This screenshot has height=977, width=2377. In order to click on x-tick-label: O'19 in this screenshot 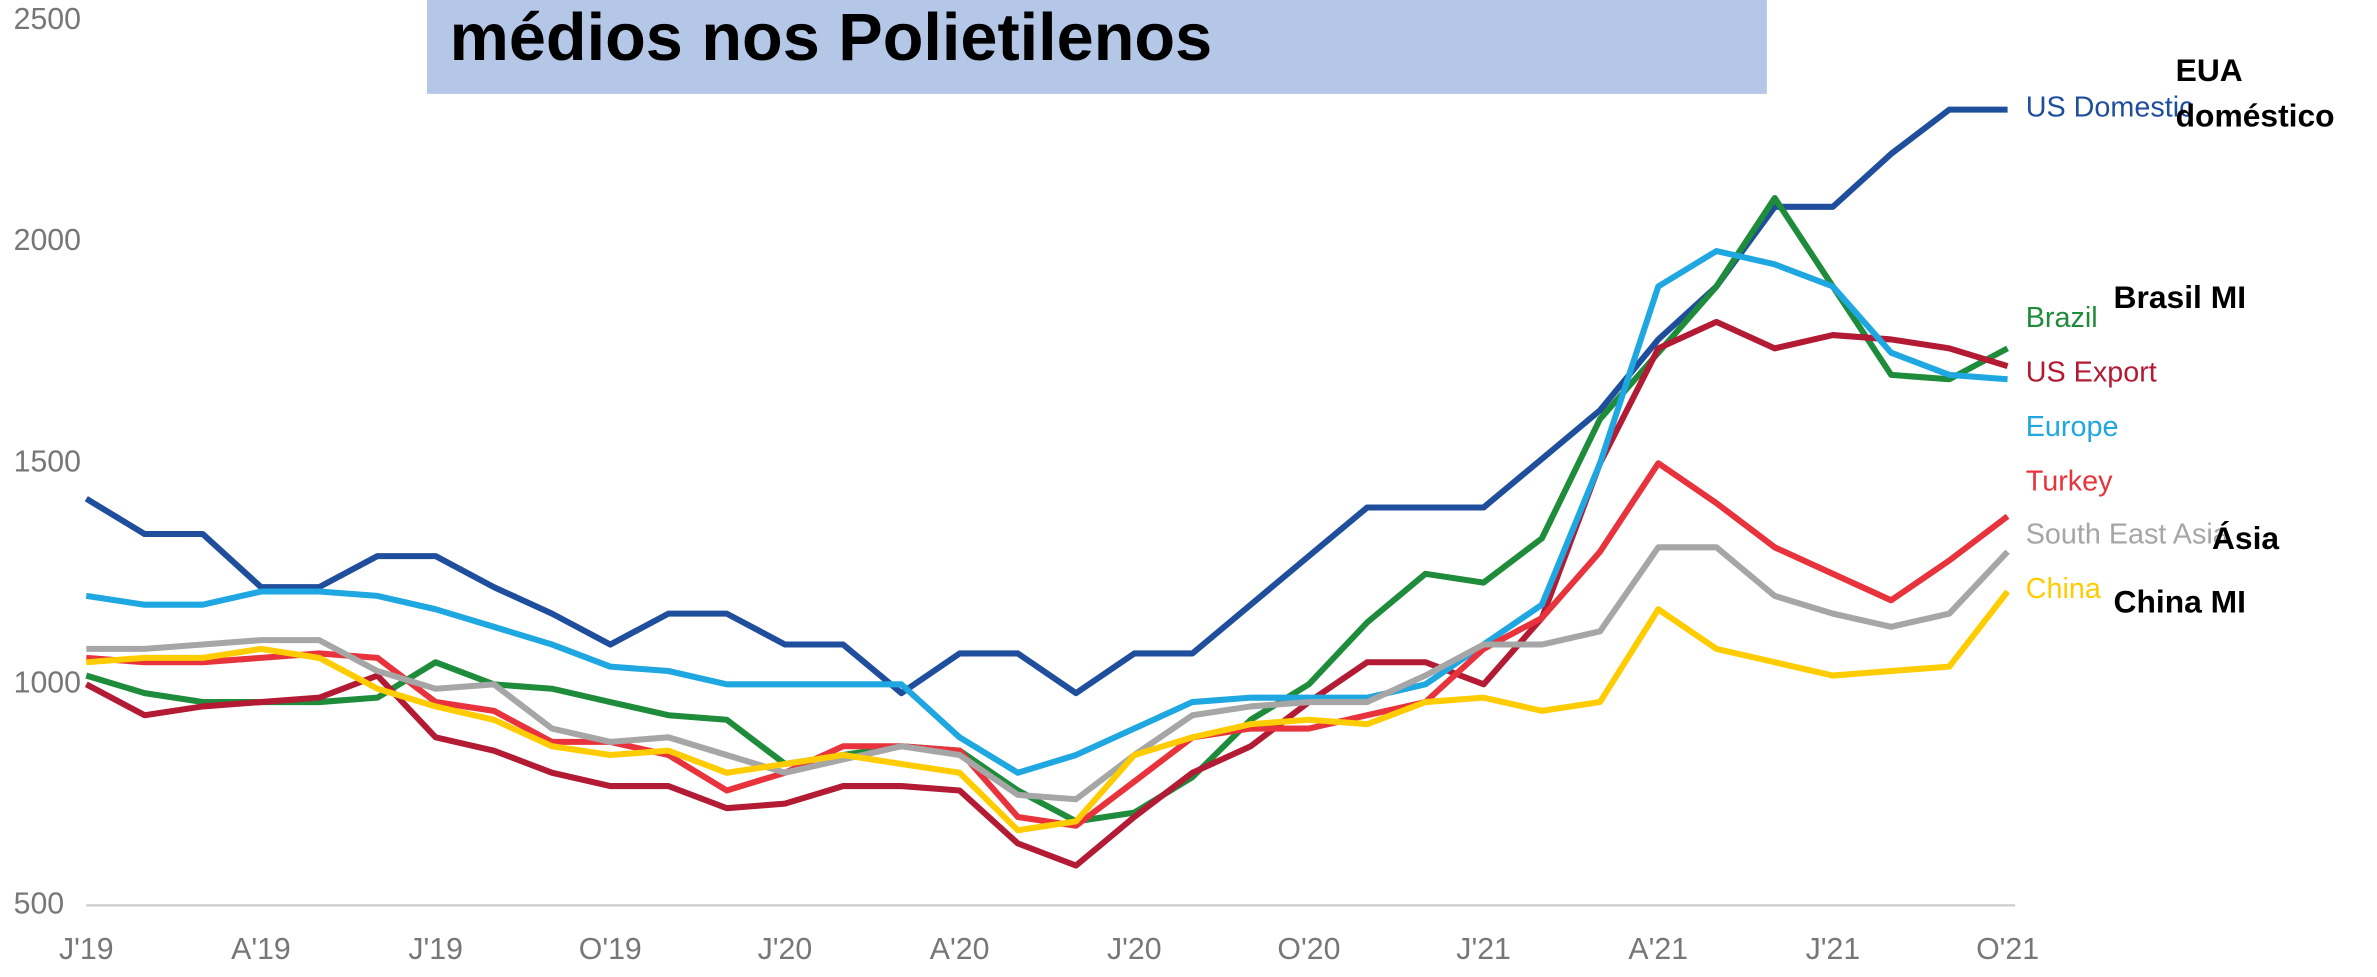, I will do `click(610, 949)`.